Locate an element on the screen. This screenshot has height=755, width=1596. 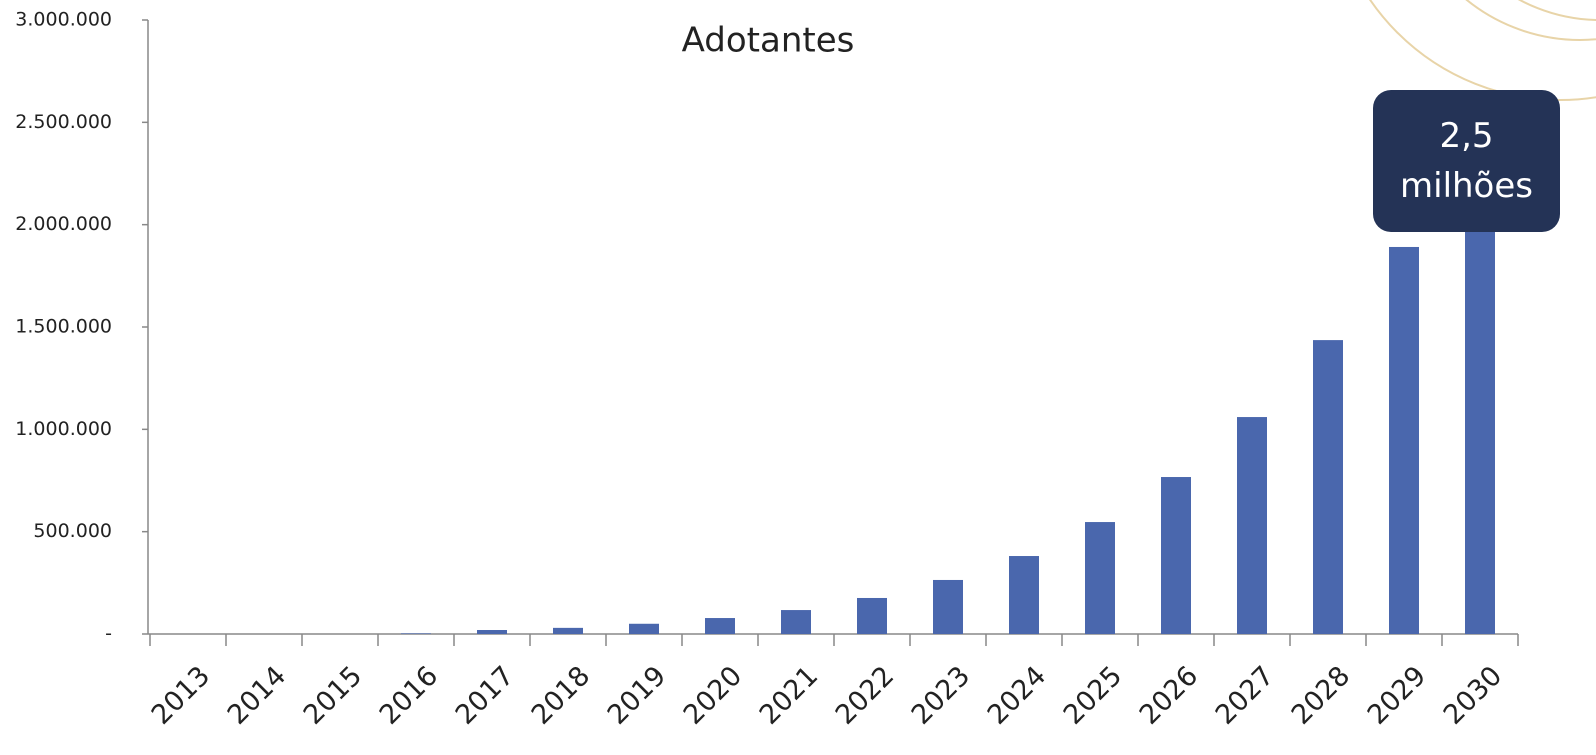
x-tick-label: 2019 is located at coordinates (637, 695).